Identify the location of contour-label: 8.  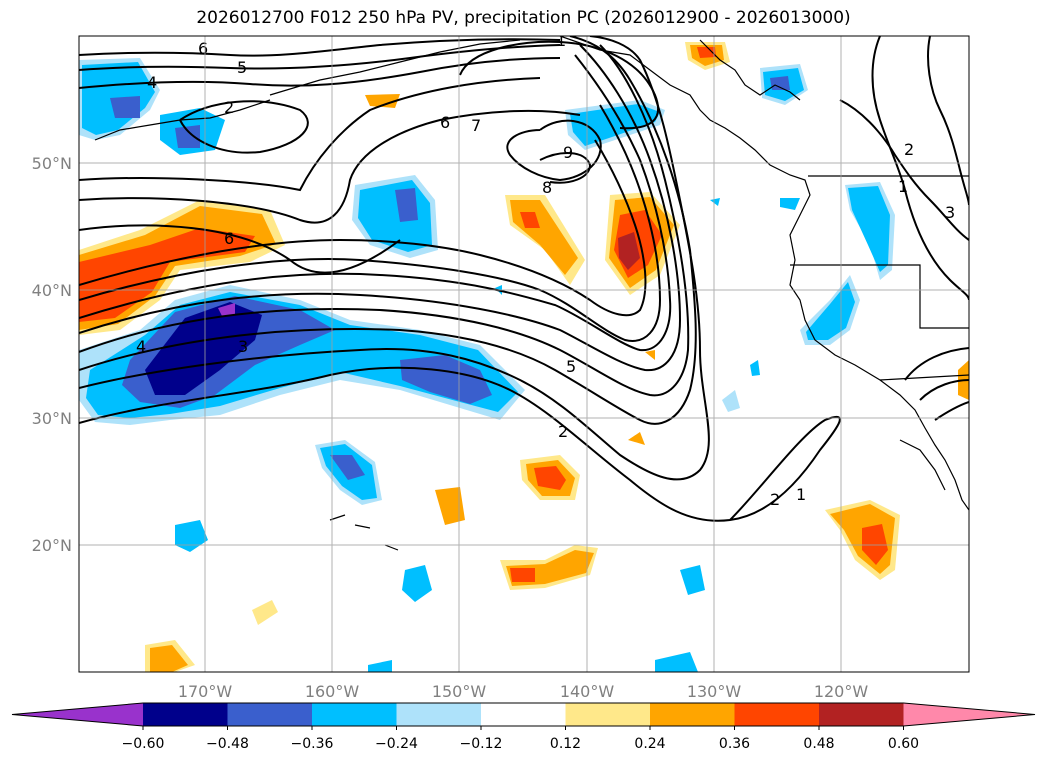
(547, 187).